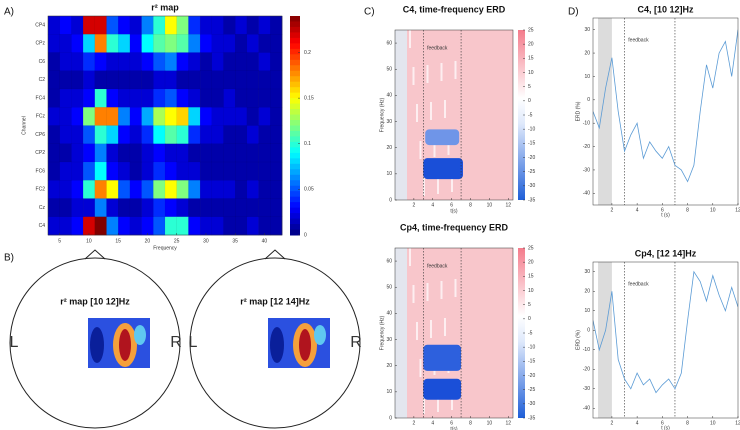  I want to click on y-tick-label: C4, so click(42, 226).